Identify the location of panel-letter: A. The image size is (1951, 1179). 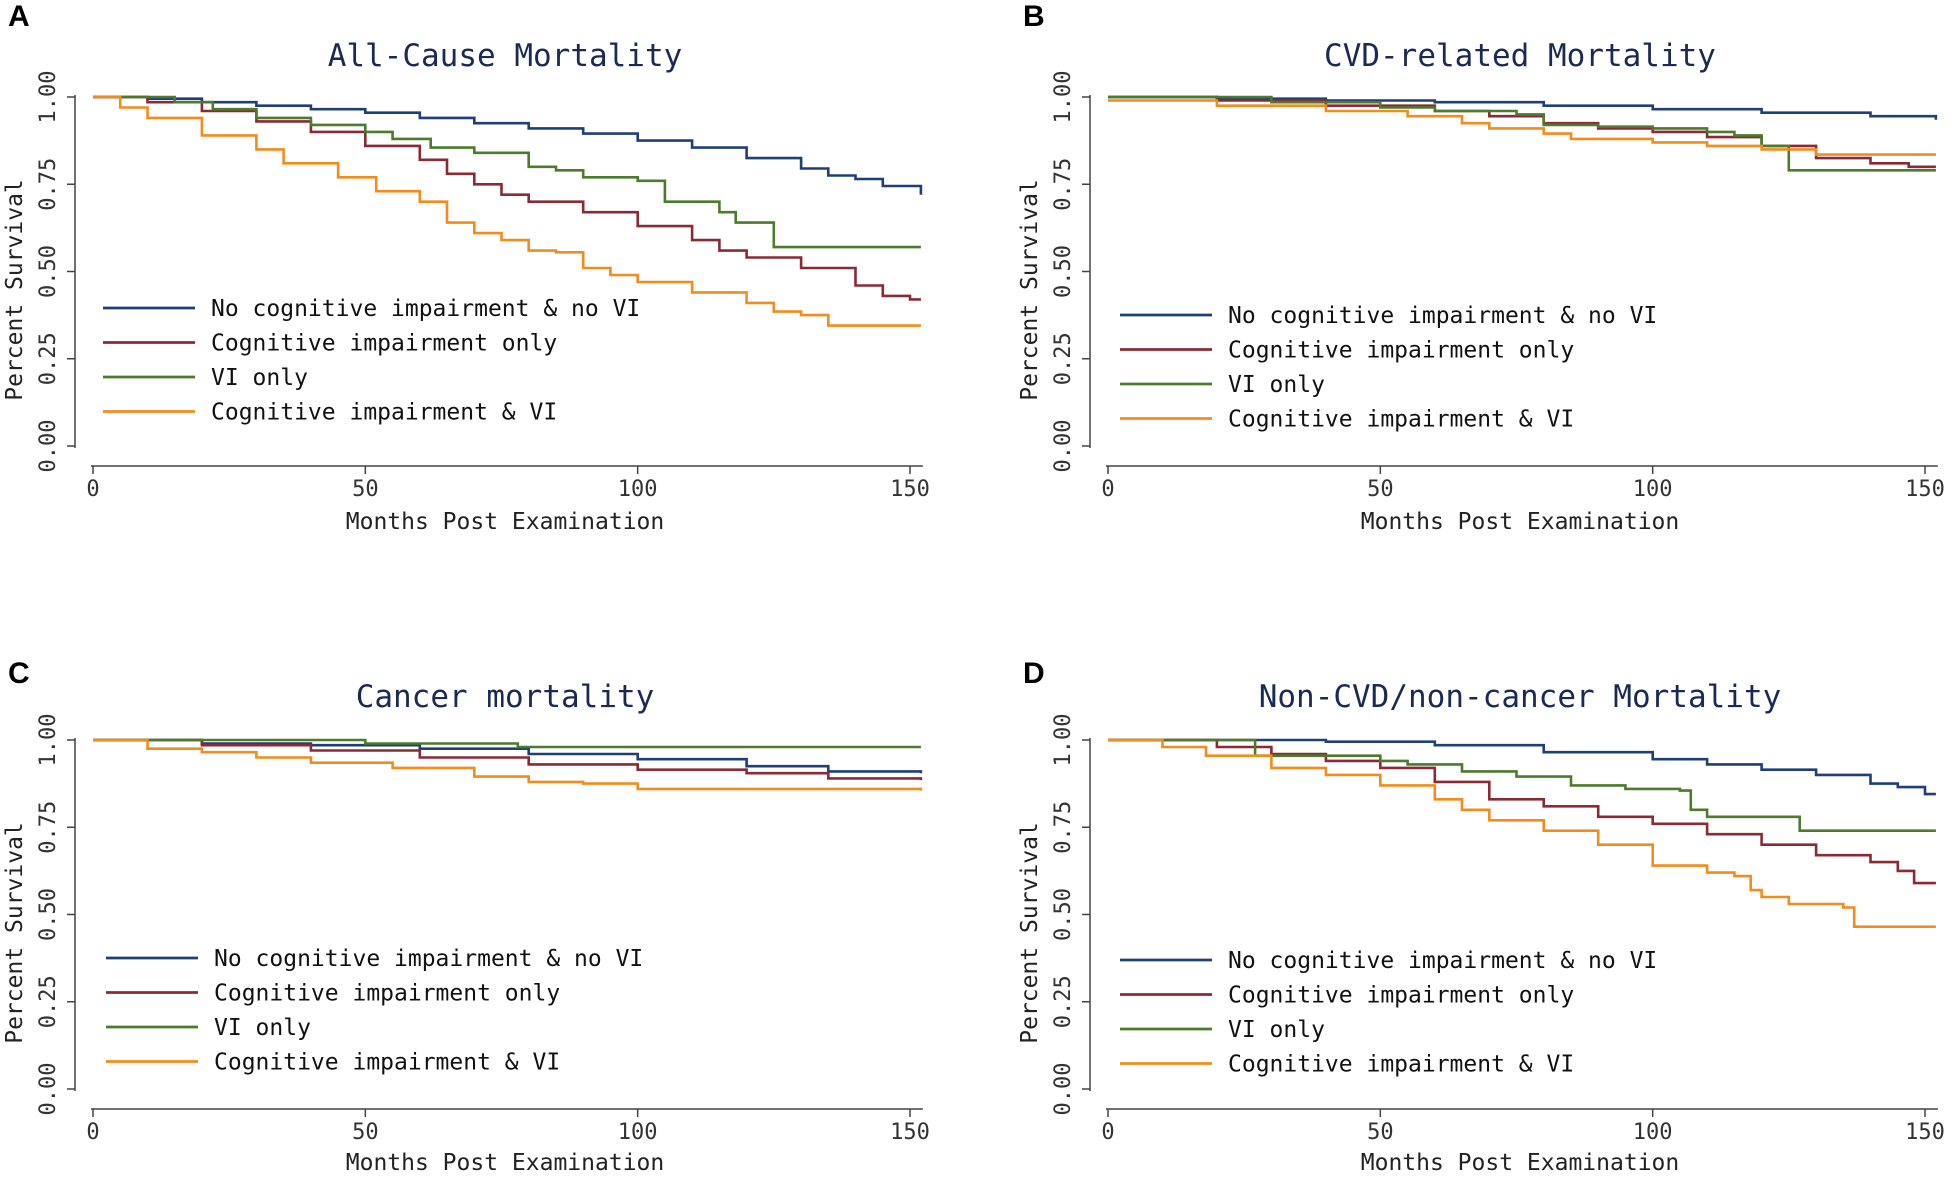
(19, 16).